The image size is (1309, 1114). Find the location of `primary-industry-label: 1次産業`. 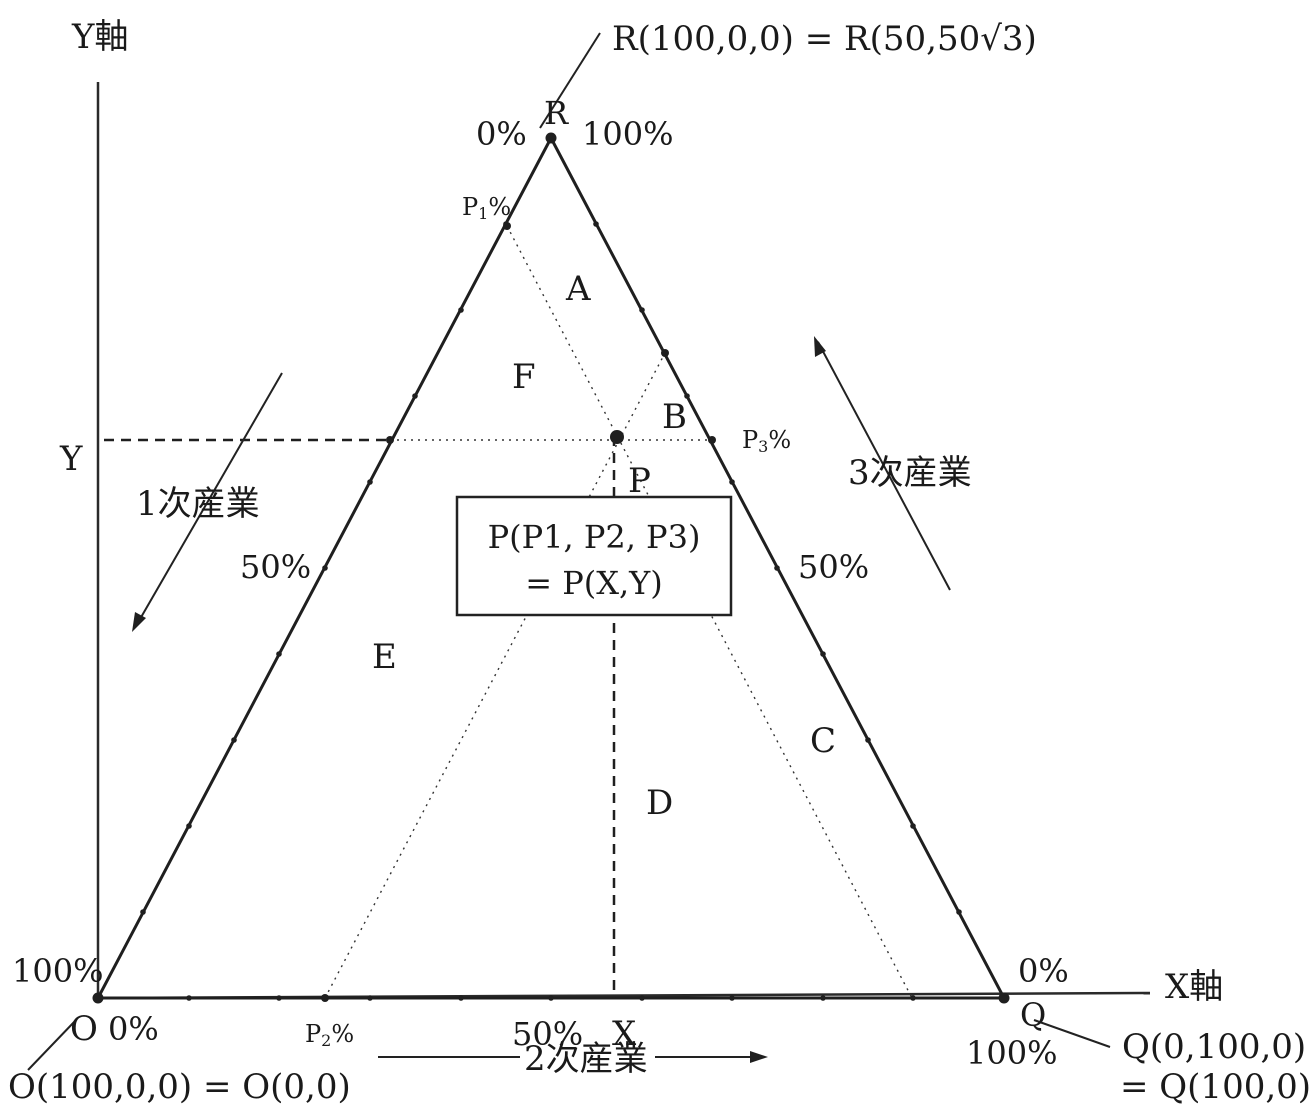

primary-industry-label: 1次産業 is located at coordinates (198, 504).